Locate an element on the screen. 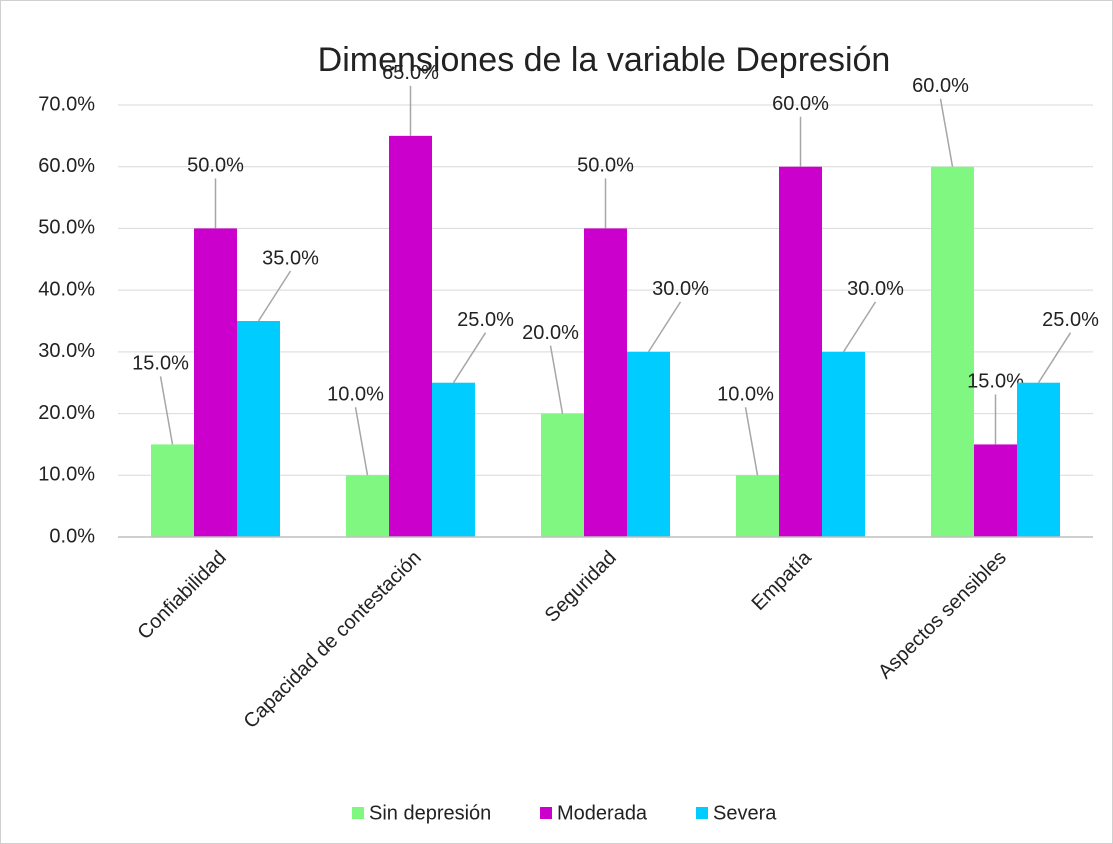  y-tick-label: 40.0% is located at coordinates (66, 289).